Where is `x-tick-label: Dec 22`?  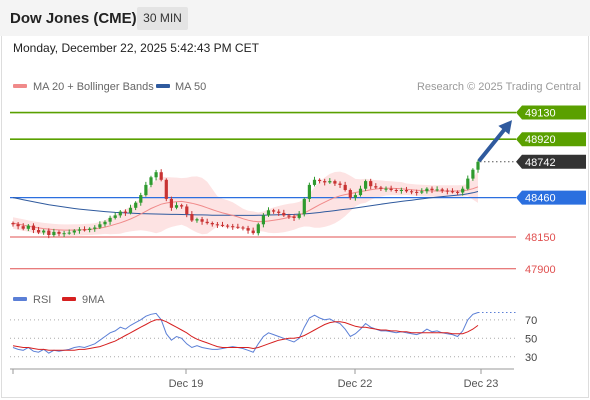 x-tick-label: Dec 22 is located at coordinates (355, 384).